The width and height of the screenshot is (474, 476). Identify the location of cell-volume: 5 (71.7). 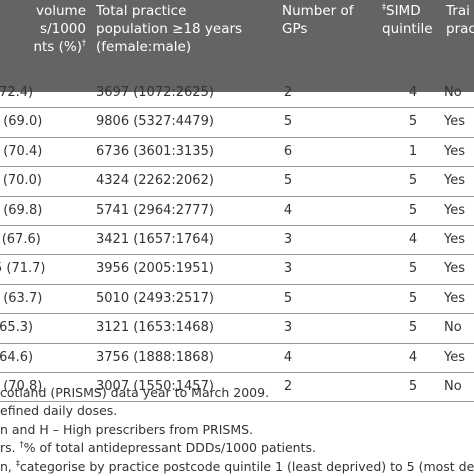
(23, 269).